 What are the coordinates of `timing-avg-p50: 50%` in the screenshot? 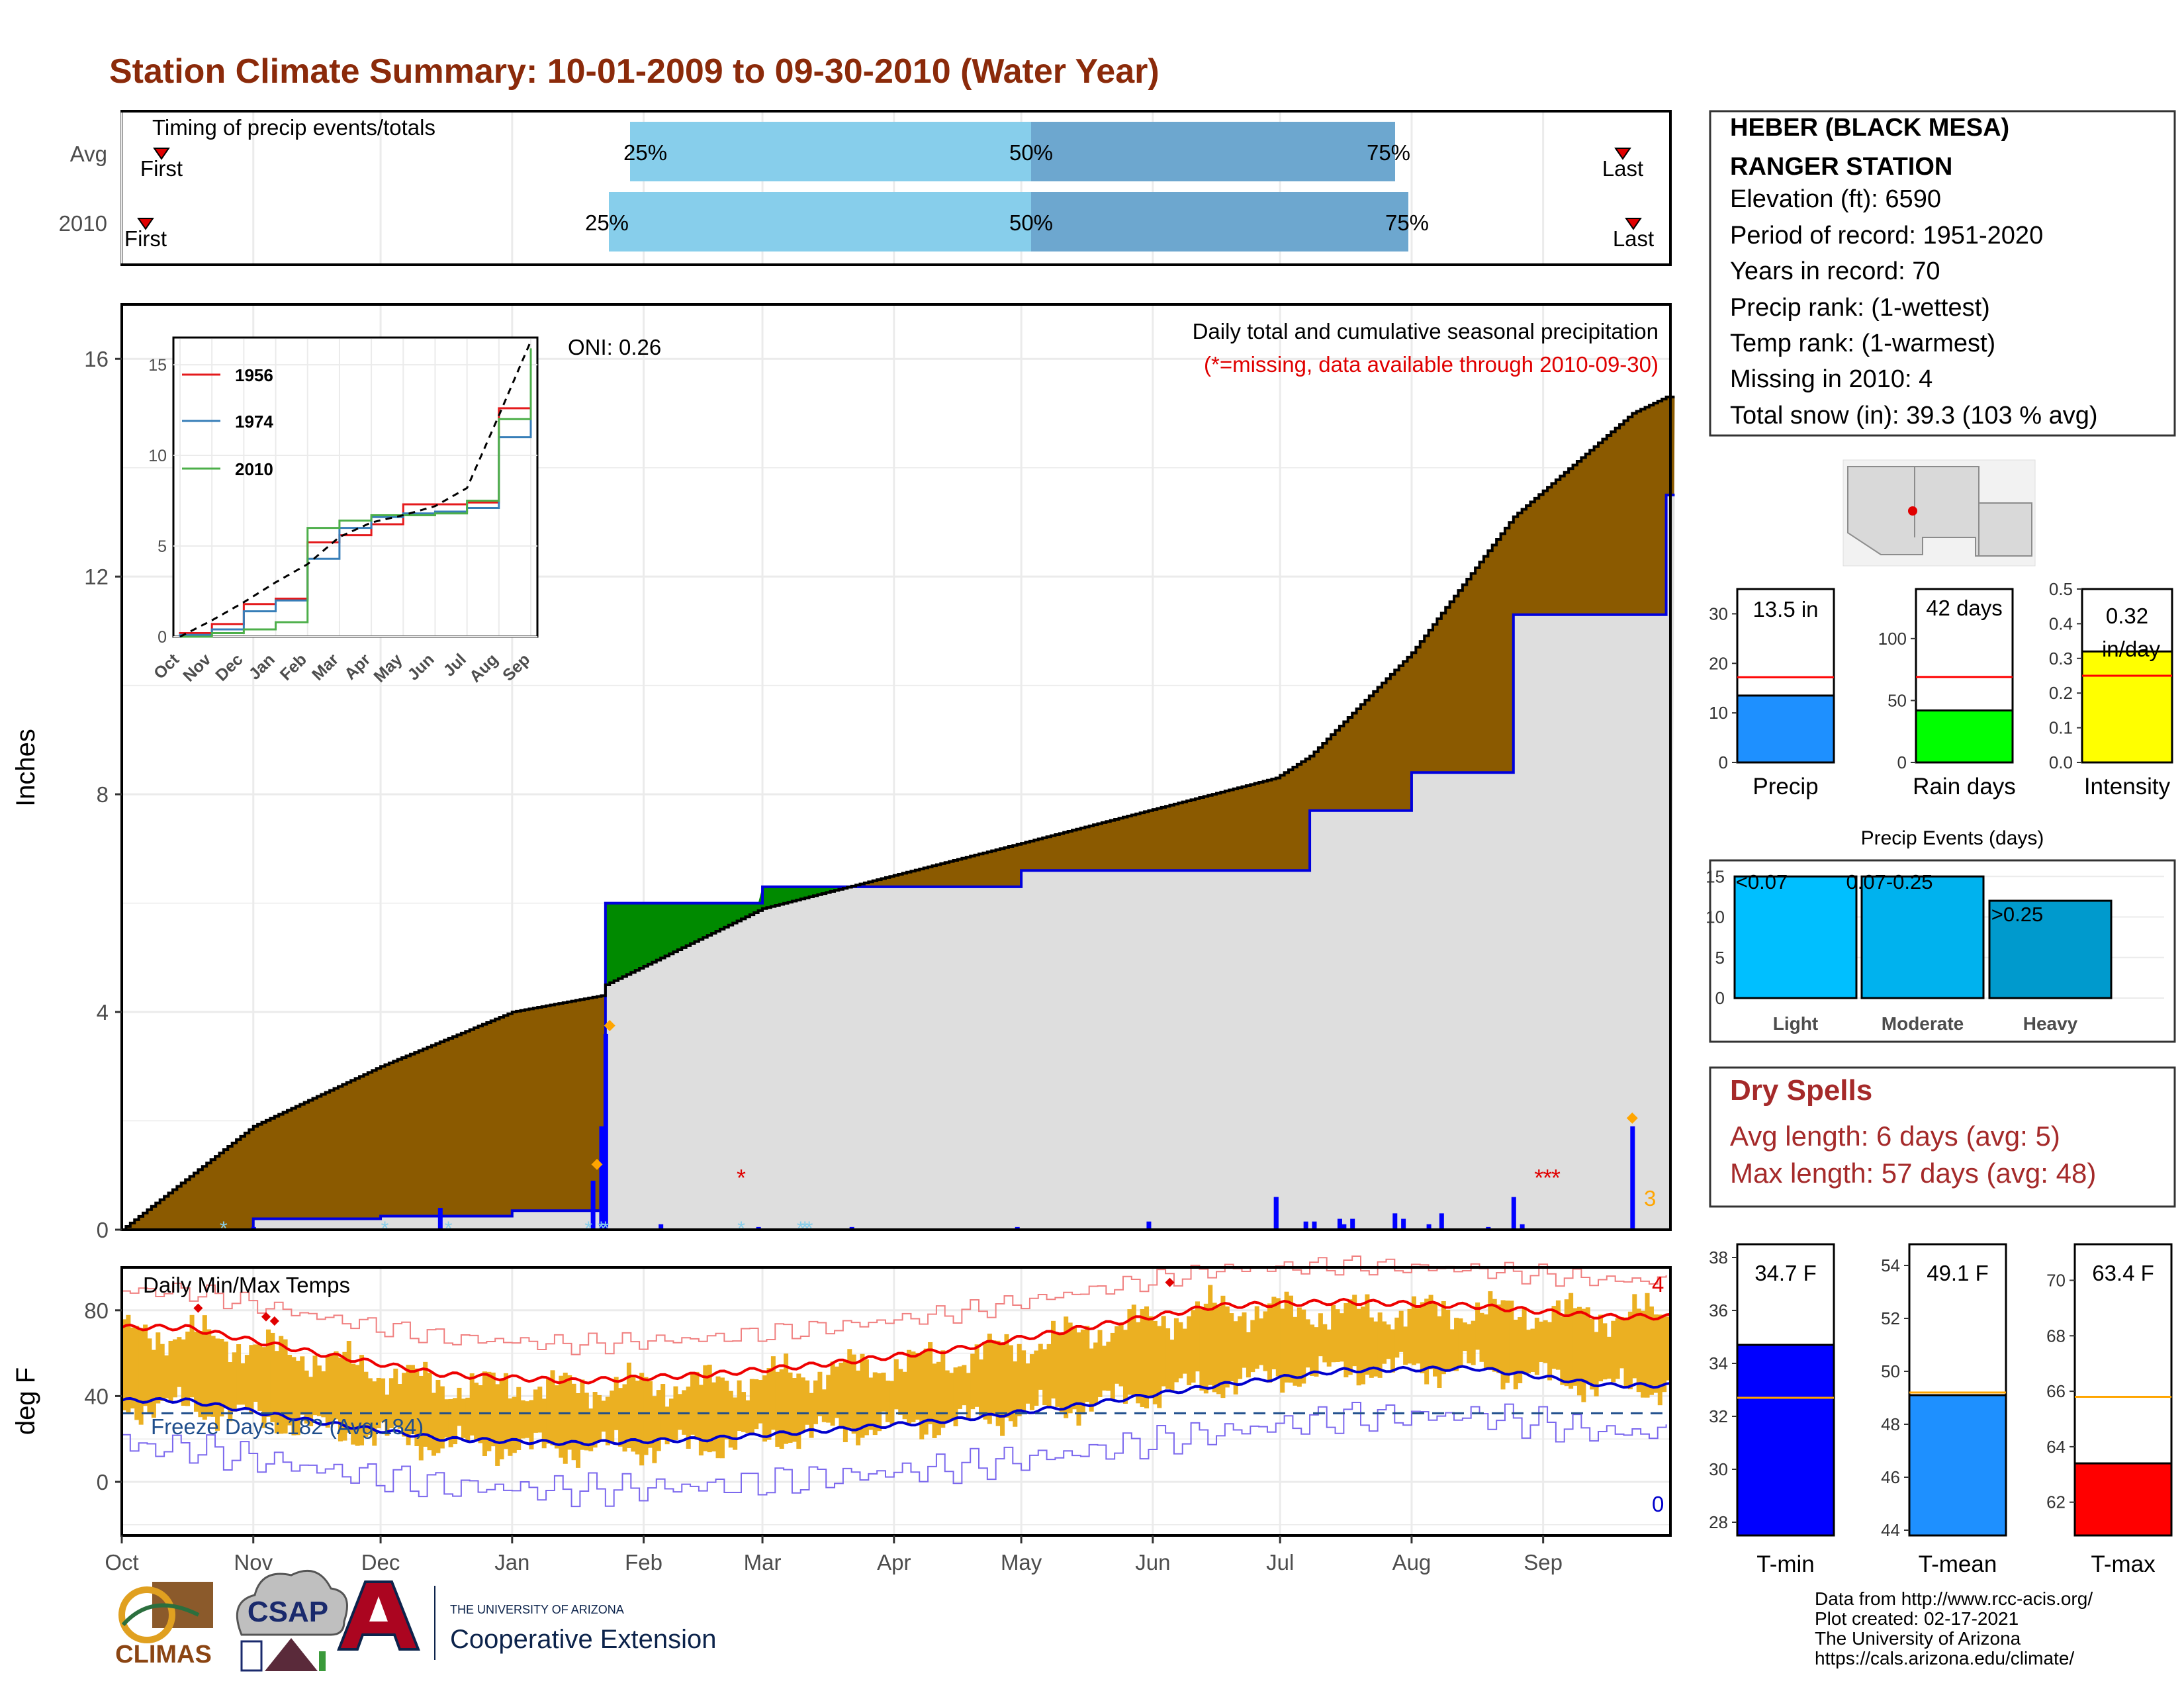 It's located at (1031, 152).